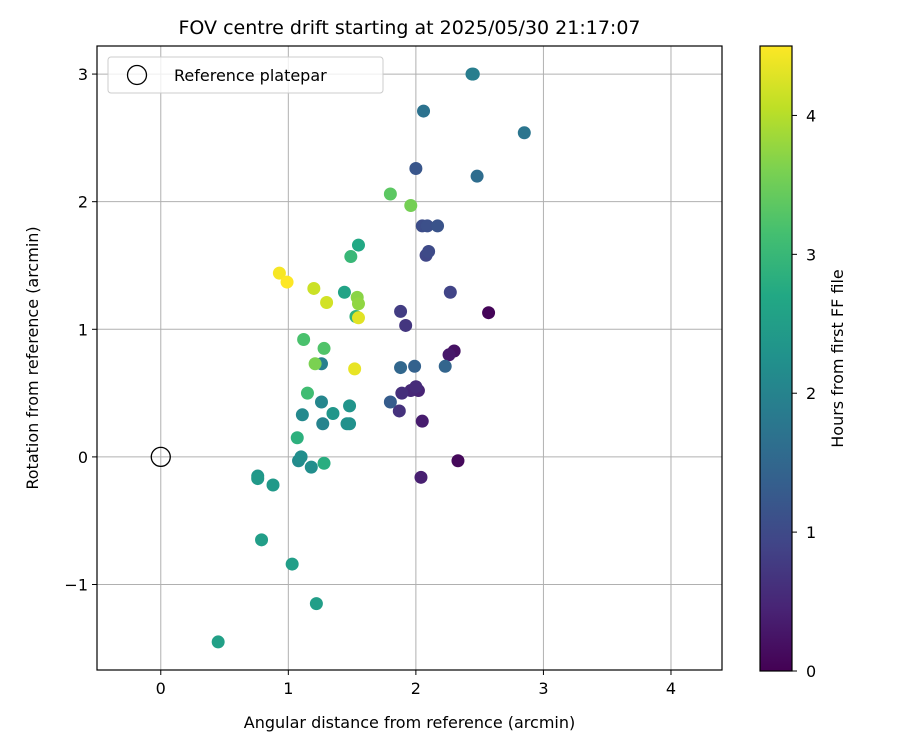 This screenshot has height=750, width=900. Describe the element at coordinates (811, 115) in the screenshot. I see `colorbar-tick-label: 4` at that location.